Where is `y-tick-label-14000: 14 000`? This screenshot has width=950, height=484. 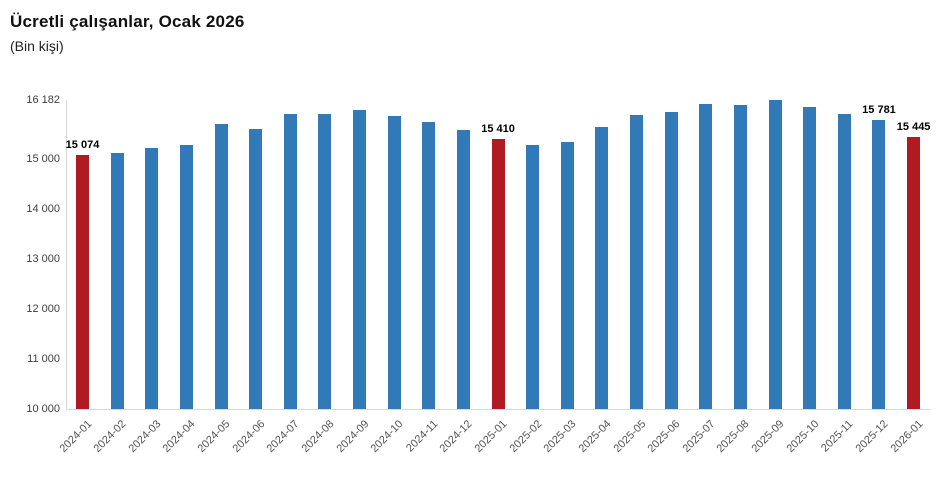 y-tick-label-14000: 14 000 is located at coordinates (43, 209).